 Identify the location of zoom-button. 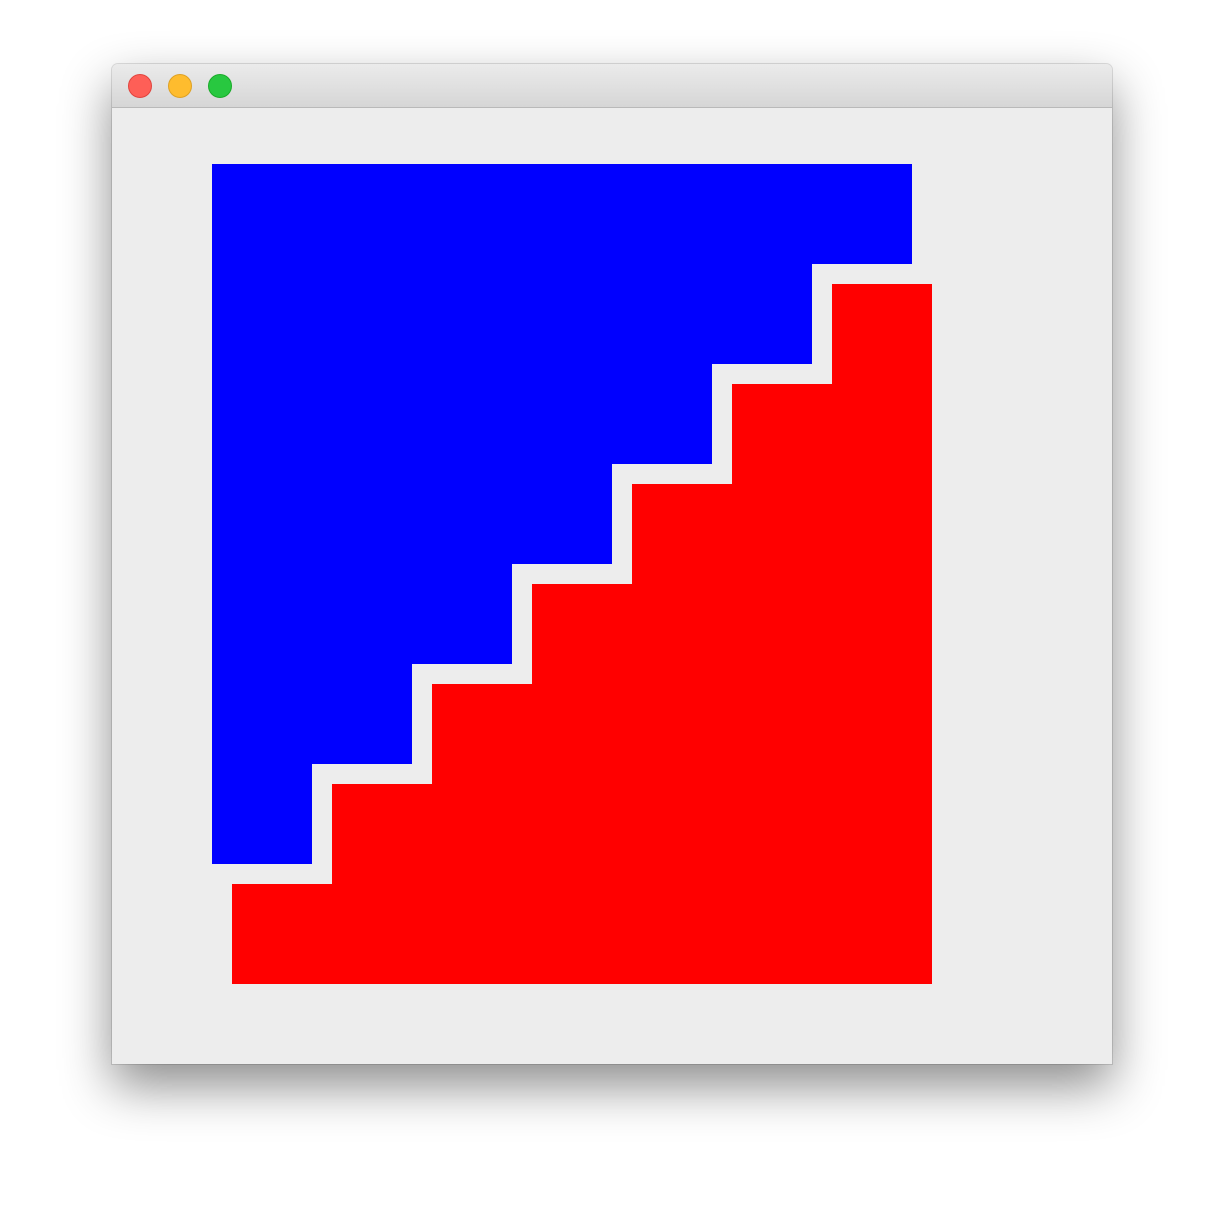
(220, 86).